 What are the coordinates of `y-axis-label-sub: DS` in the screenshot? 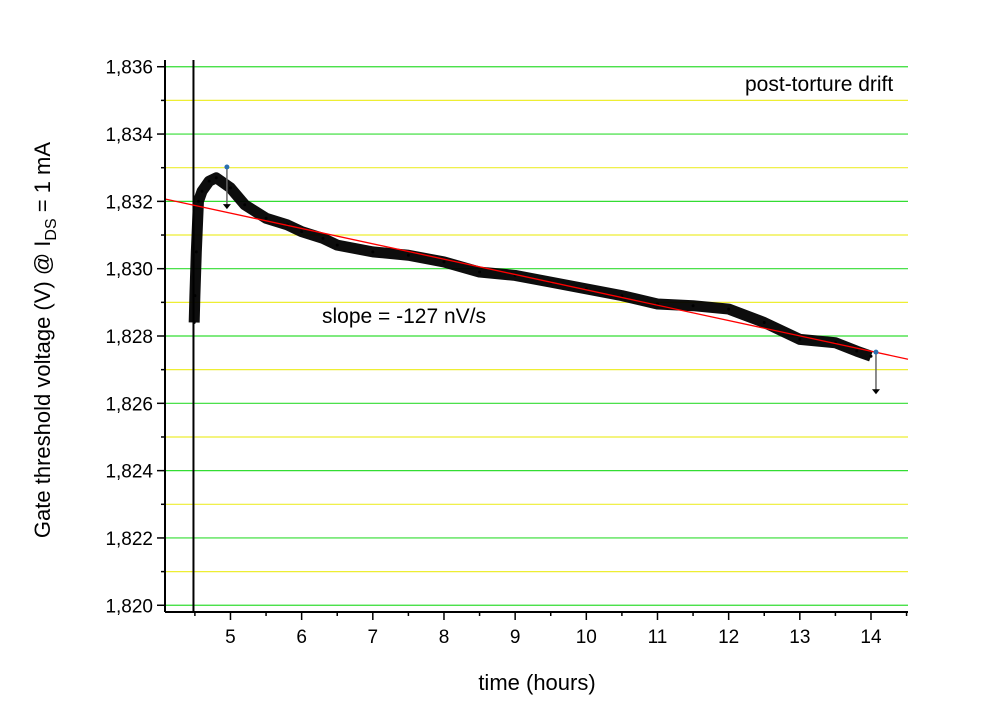 It's located at (51, 229).